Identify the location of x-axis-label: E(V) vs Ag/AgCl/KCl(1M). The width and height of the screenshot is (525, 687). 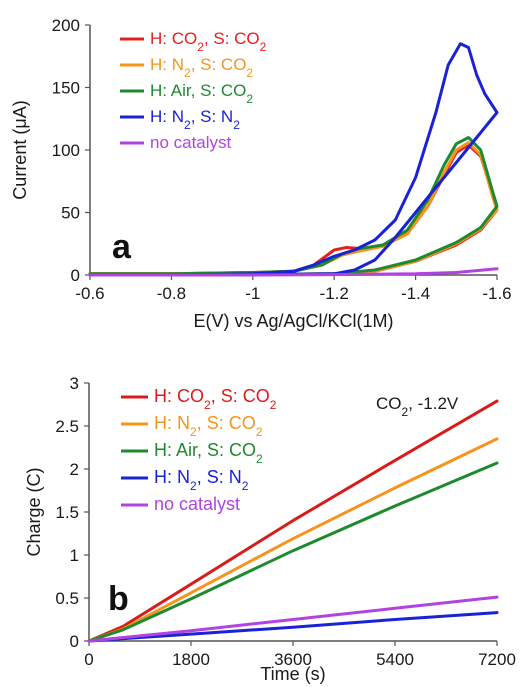
(293, 321).